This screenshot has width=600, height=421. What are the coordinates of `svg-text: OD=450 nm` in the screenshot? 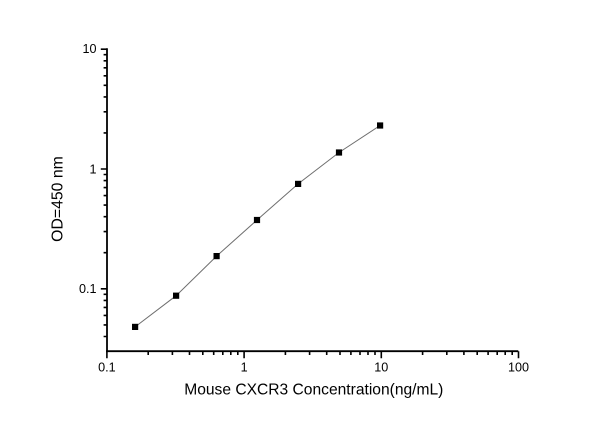 It's located at (58, 199).